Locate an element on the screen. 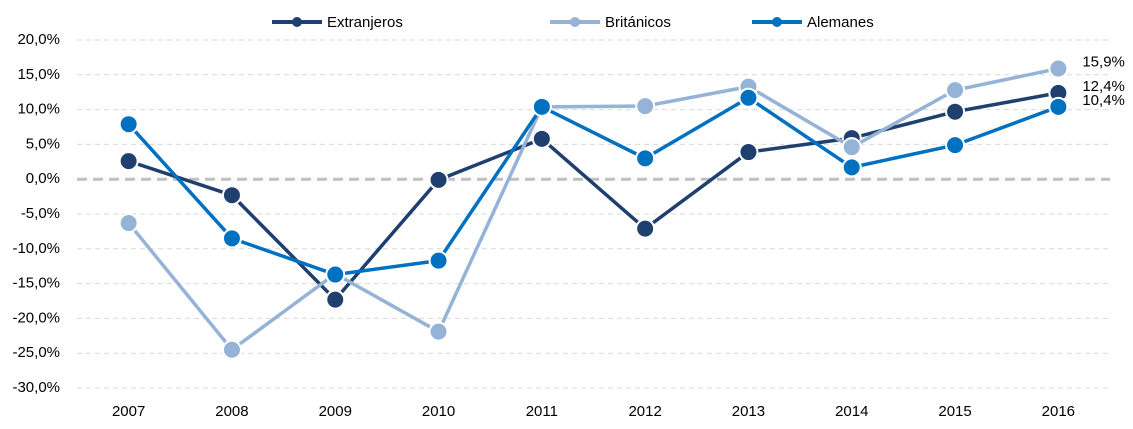 Image resolution: width=1133 pixels, height=429 pixels. legend-label: Alemanes is located at coordinates (840, 22).